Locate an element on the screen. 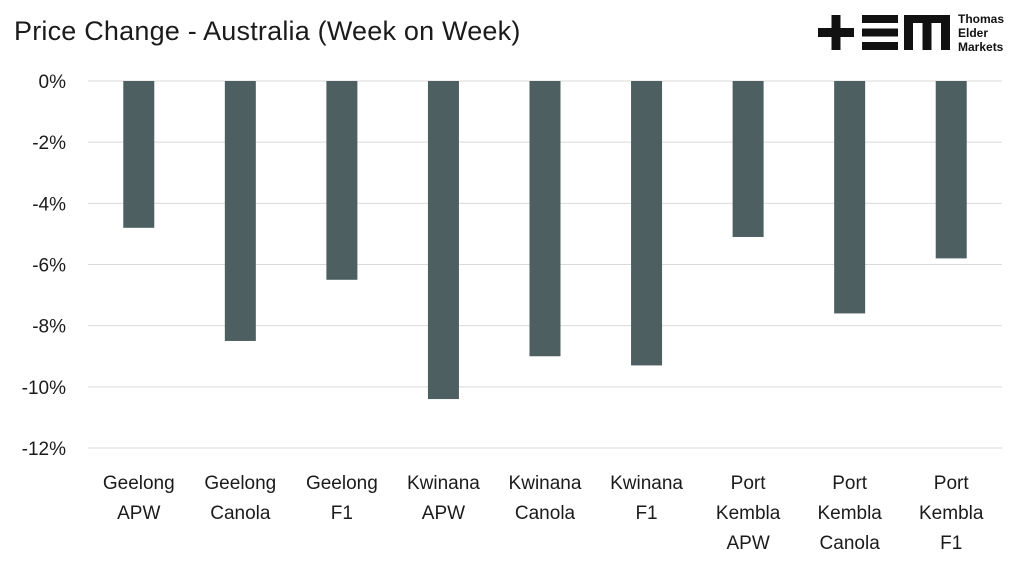 The height and width of the screenshot is (570, 1024). y-tick-label: -10% is located at coordinates (44, 388).